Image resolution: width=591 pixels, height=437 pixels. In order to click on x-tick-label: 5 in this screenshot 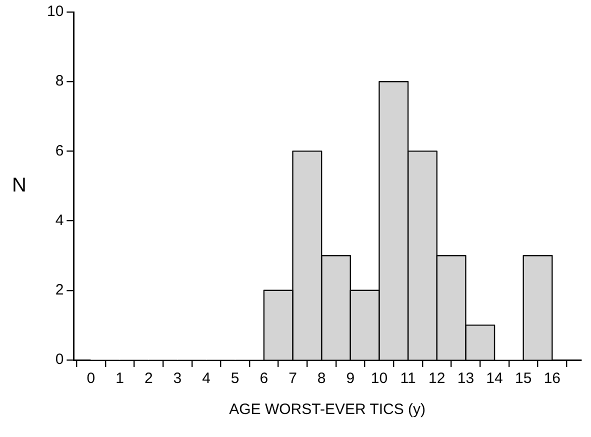, I will do `click(235, 379)`.